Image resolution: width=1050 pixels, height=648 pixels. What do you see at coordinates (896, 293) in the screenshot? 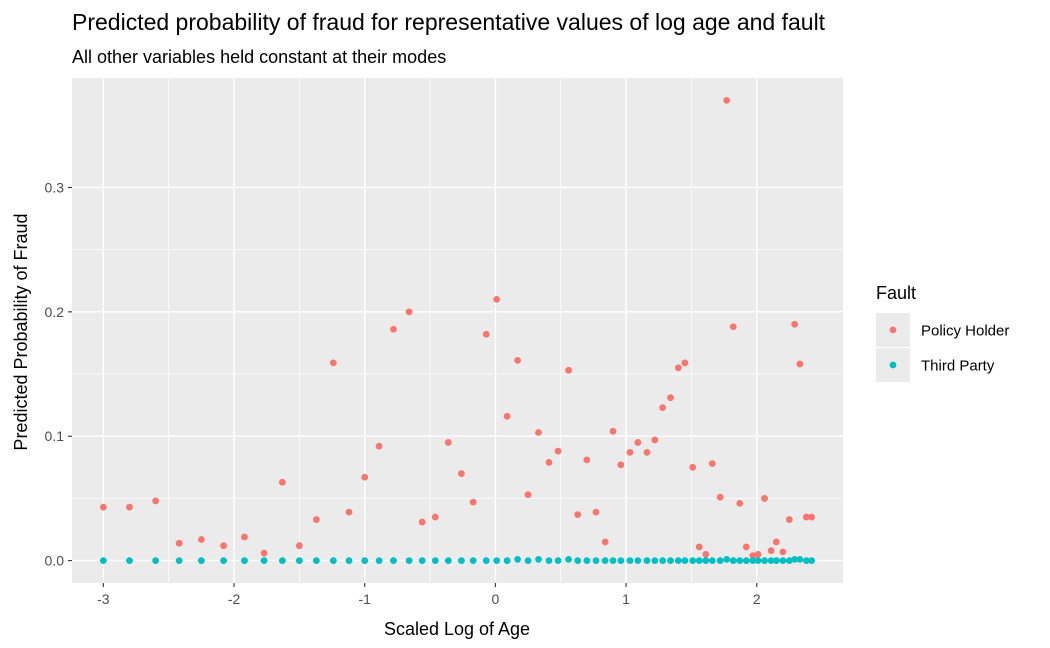
I see `legend-title: Fault` at bounding box center [896, 293].